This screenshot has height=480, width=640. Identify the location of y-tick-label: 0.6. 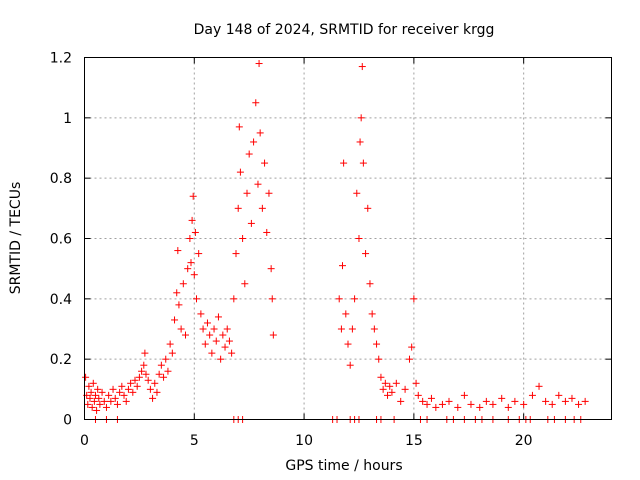
(61, 240).